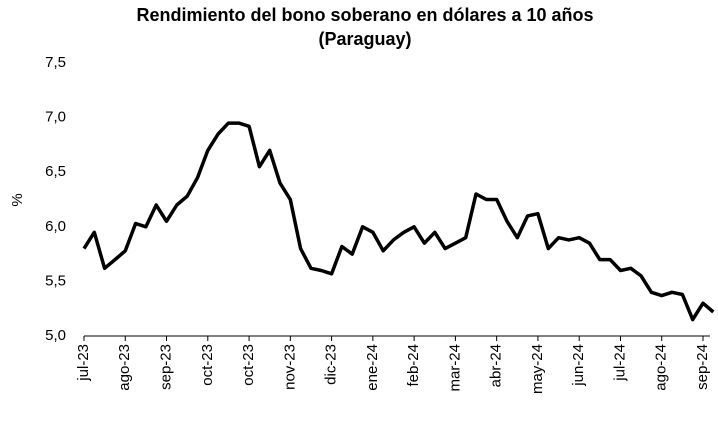  I want to click on x-tick-label: ago-24, so click(661, 367).